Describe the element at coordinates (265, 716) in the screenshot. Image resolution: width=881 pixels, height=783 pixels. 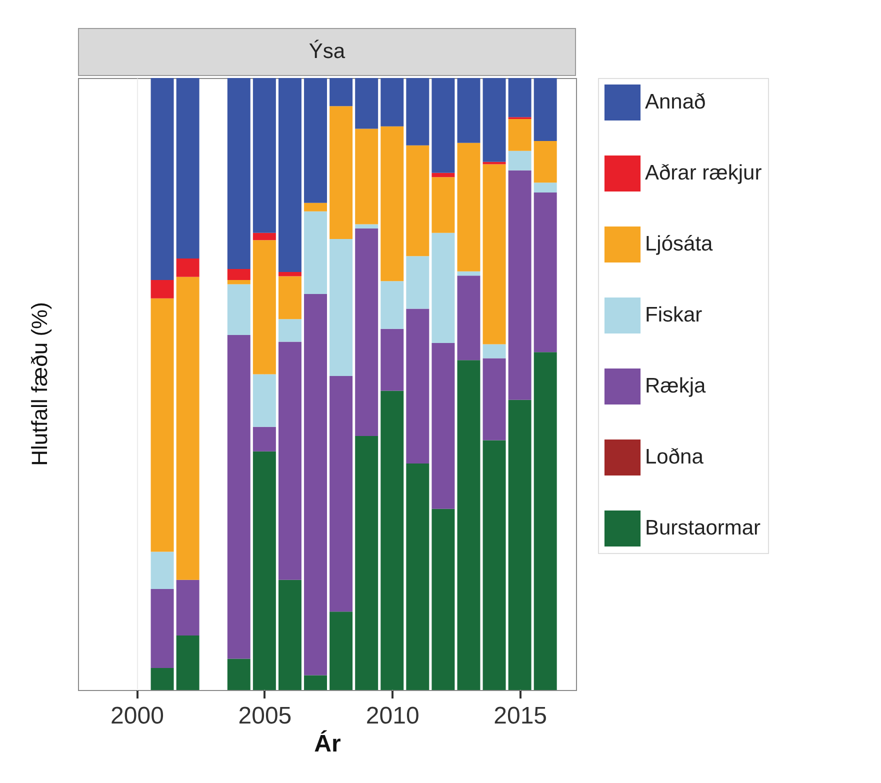
I see `x-tick-label: 2005` at that location.